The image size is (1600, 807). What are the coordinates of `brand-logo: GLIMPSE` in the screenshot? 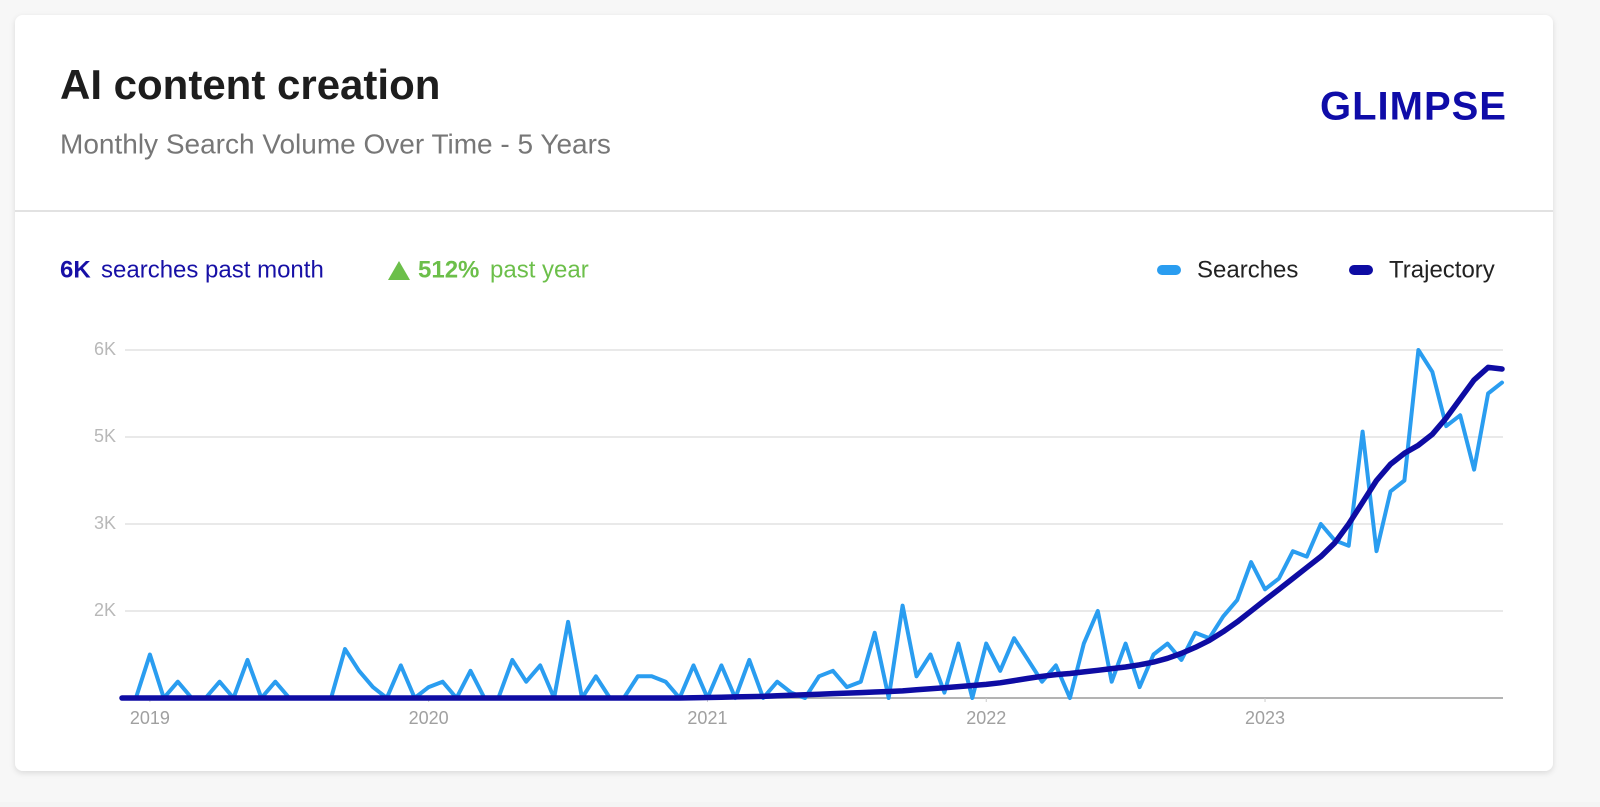 It's located at (1413, 107).